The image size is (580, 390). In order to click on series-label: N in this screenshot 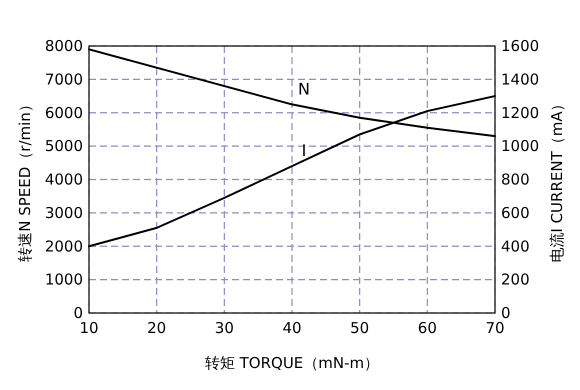, I will do `click(304, 88)`.